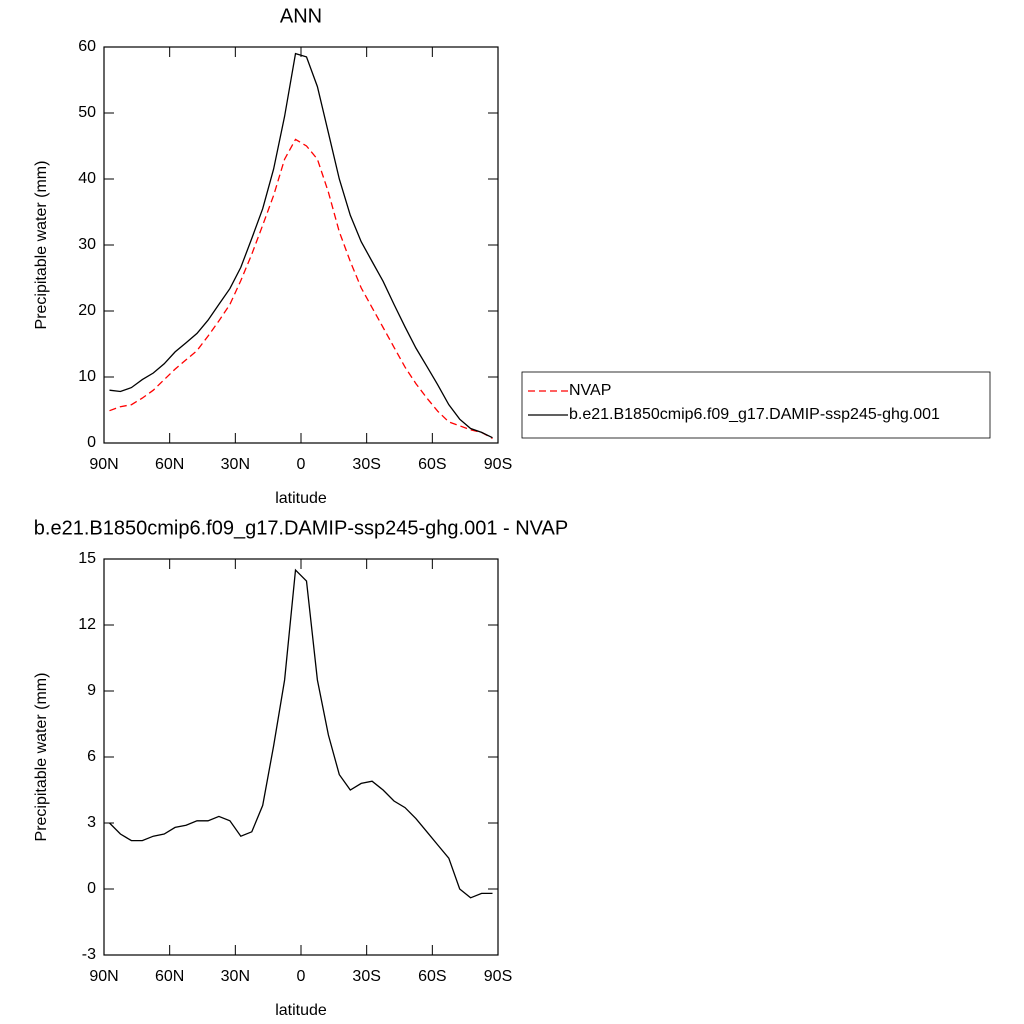  I want to click on y-tick-label: 6, so click(91, 756).